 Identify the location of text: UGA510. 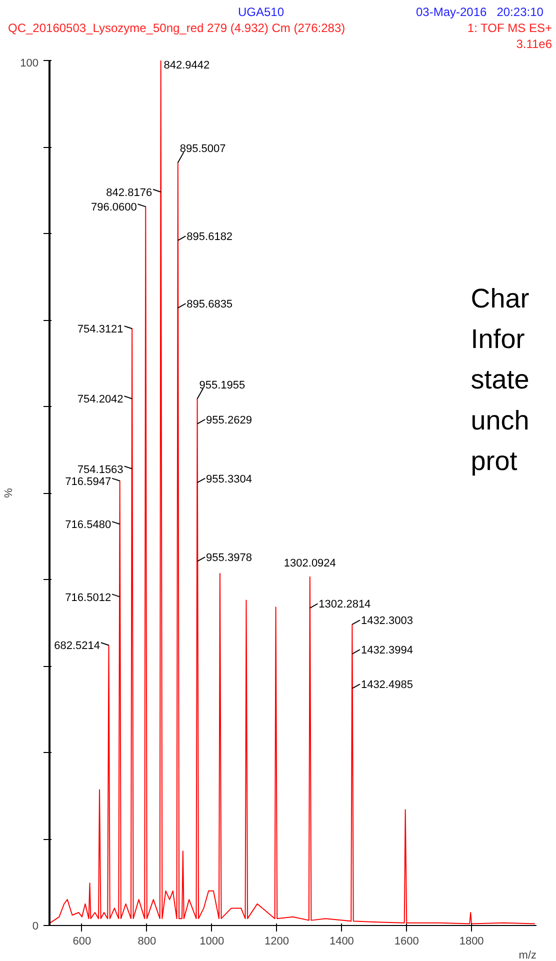
(261, 12).